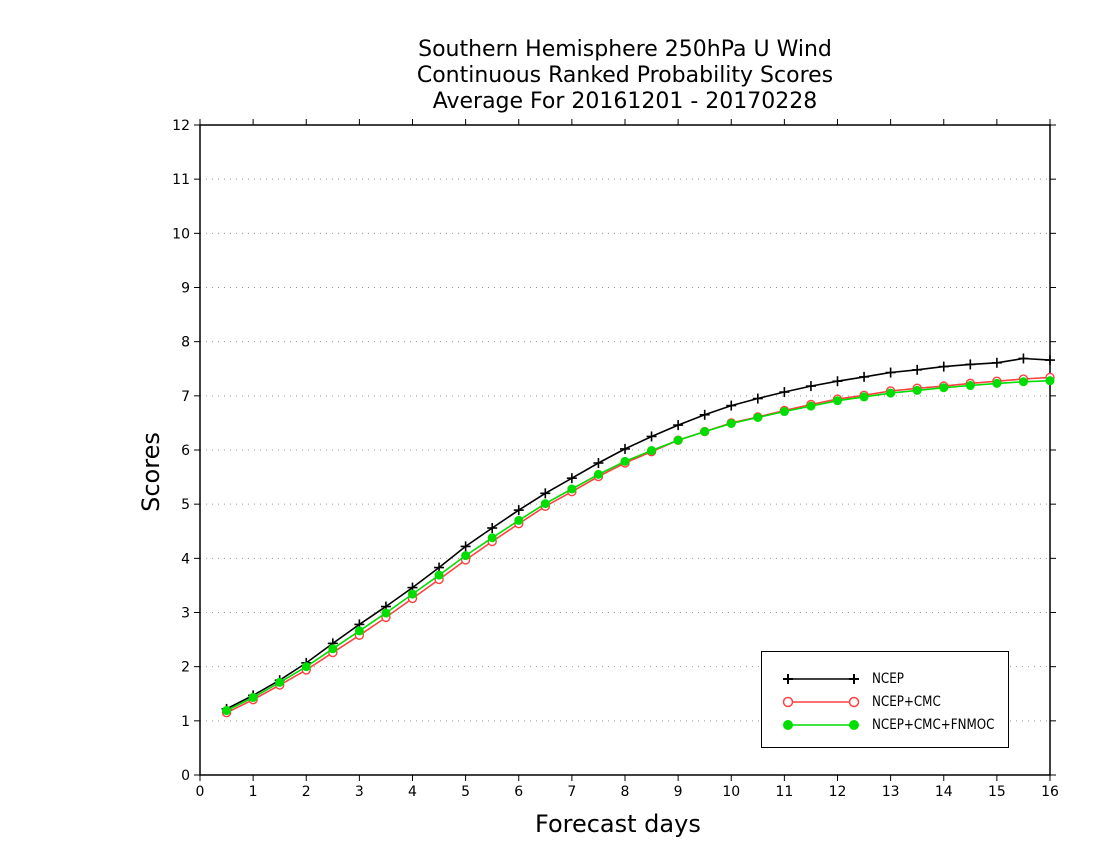 The image size is (1100, 850). What do you see at coordinates (185, 722) in the screenshot?
I see `y-tick-label: 1` at bounding box center [185, 722].